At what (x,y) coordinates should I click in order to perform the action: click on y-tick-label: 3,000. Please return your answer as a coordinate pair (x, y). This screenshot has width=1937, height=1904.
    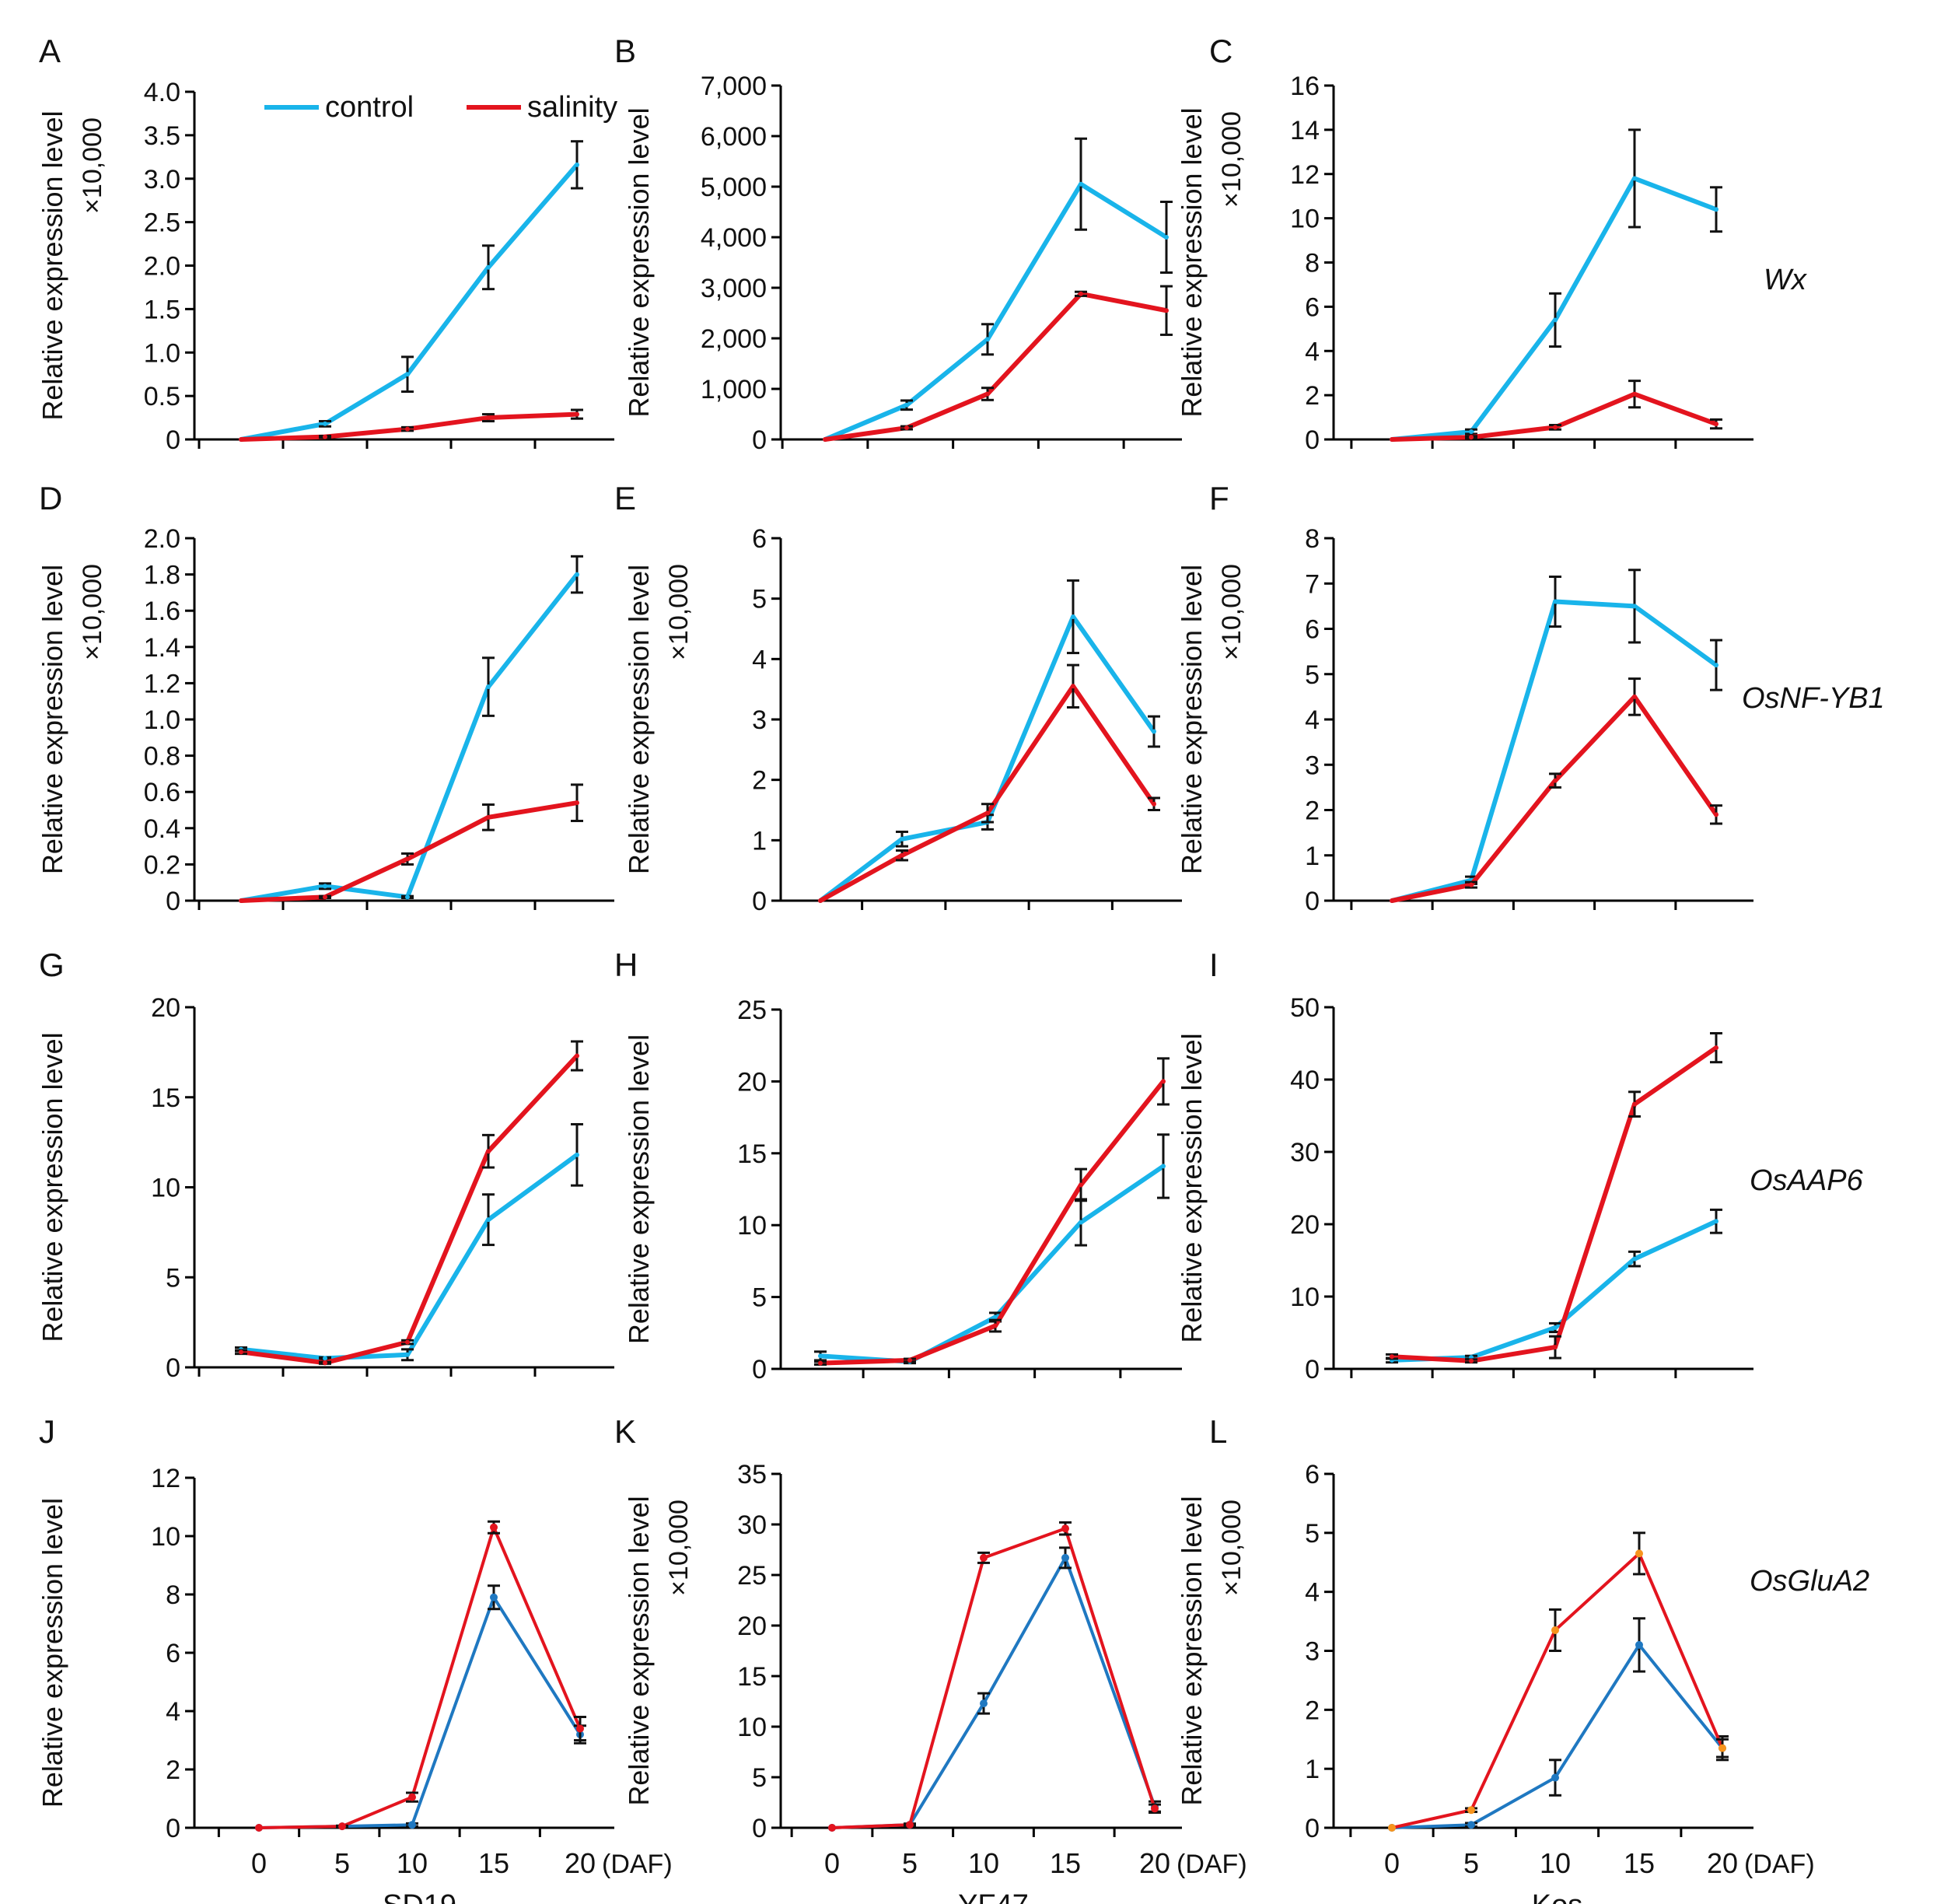
    Looking at the image, I should click on (734, 288).